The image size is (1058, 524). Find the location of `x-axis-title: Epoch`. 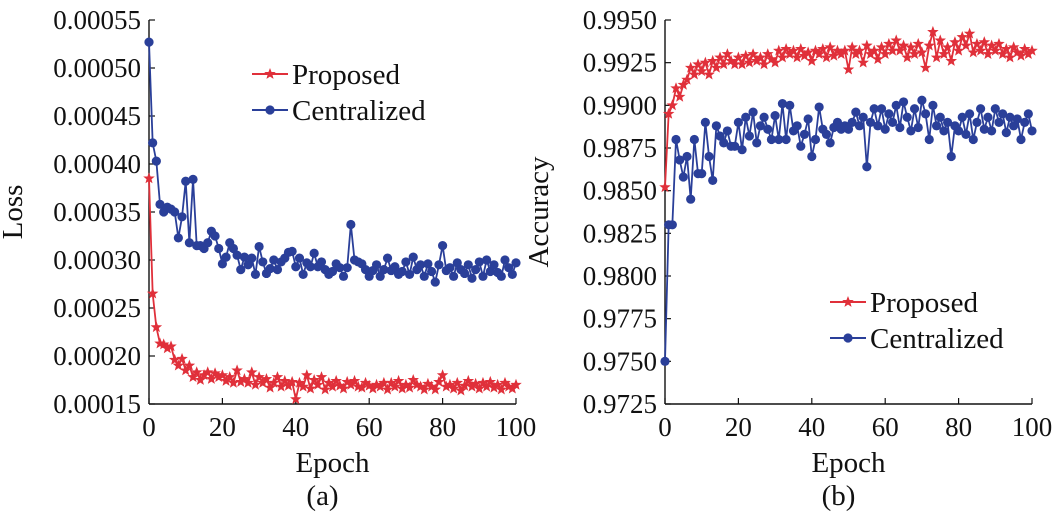

x-axis-title: Epoch is located at coordinates (332, 463).